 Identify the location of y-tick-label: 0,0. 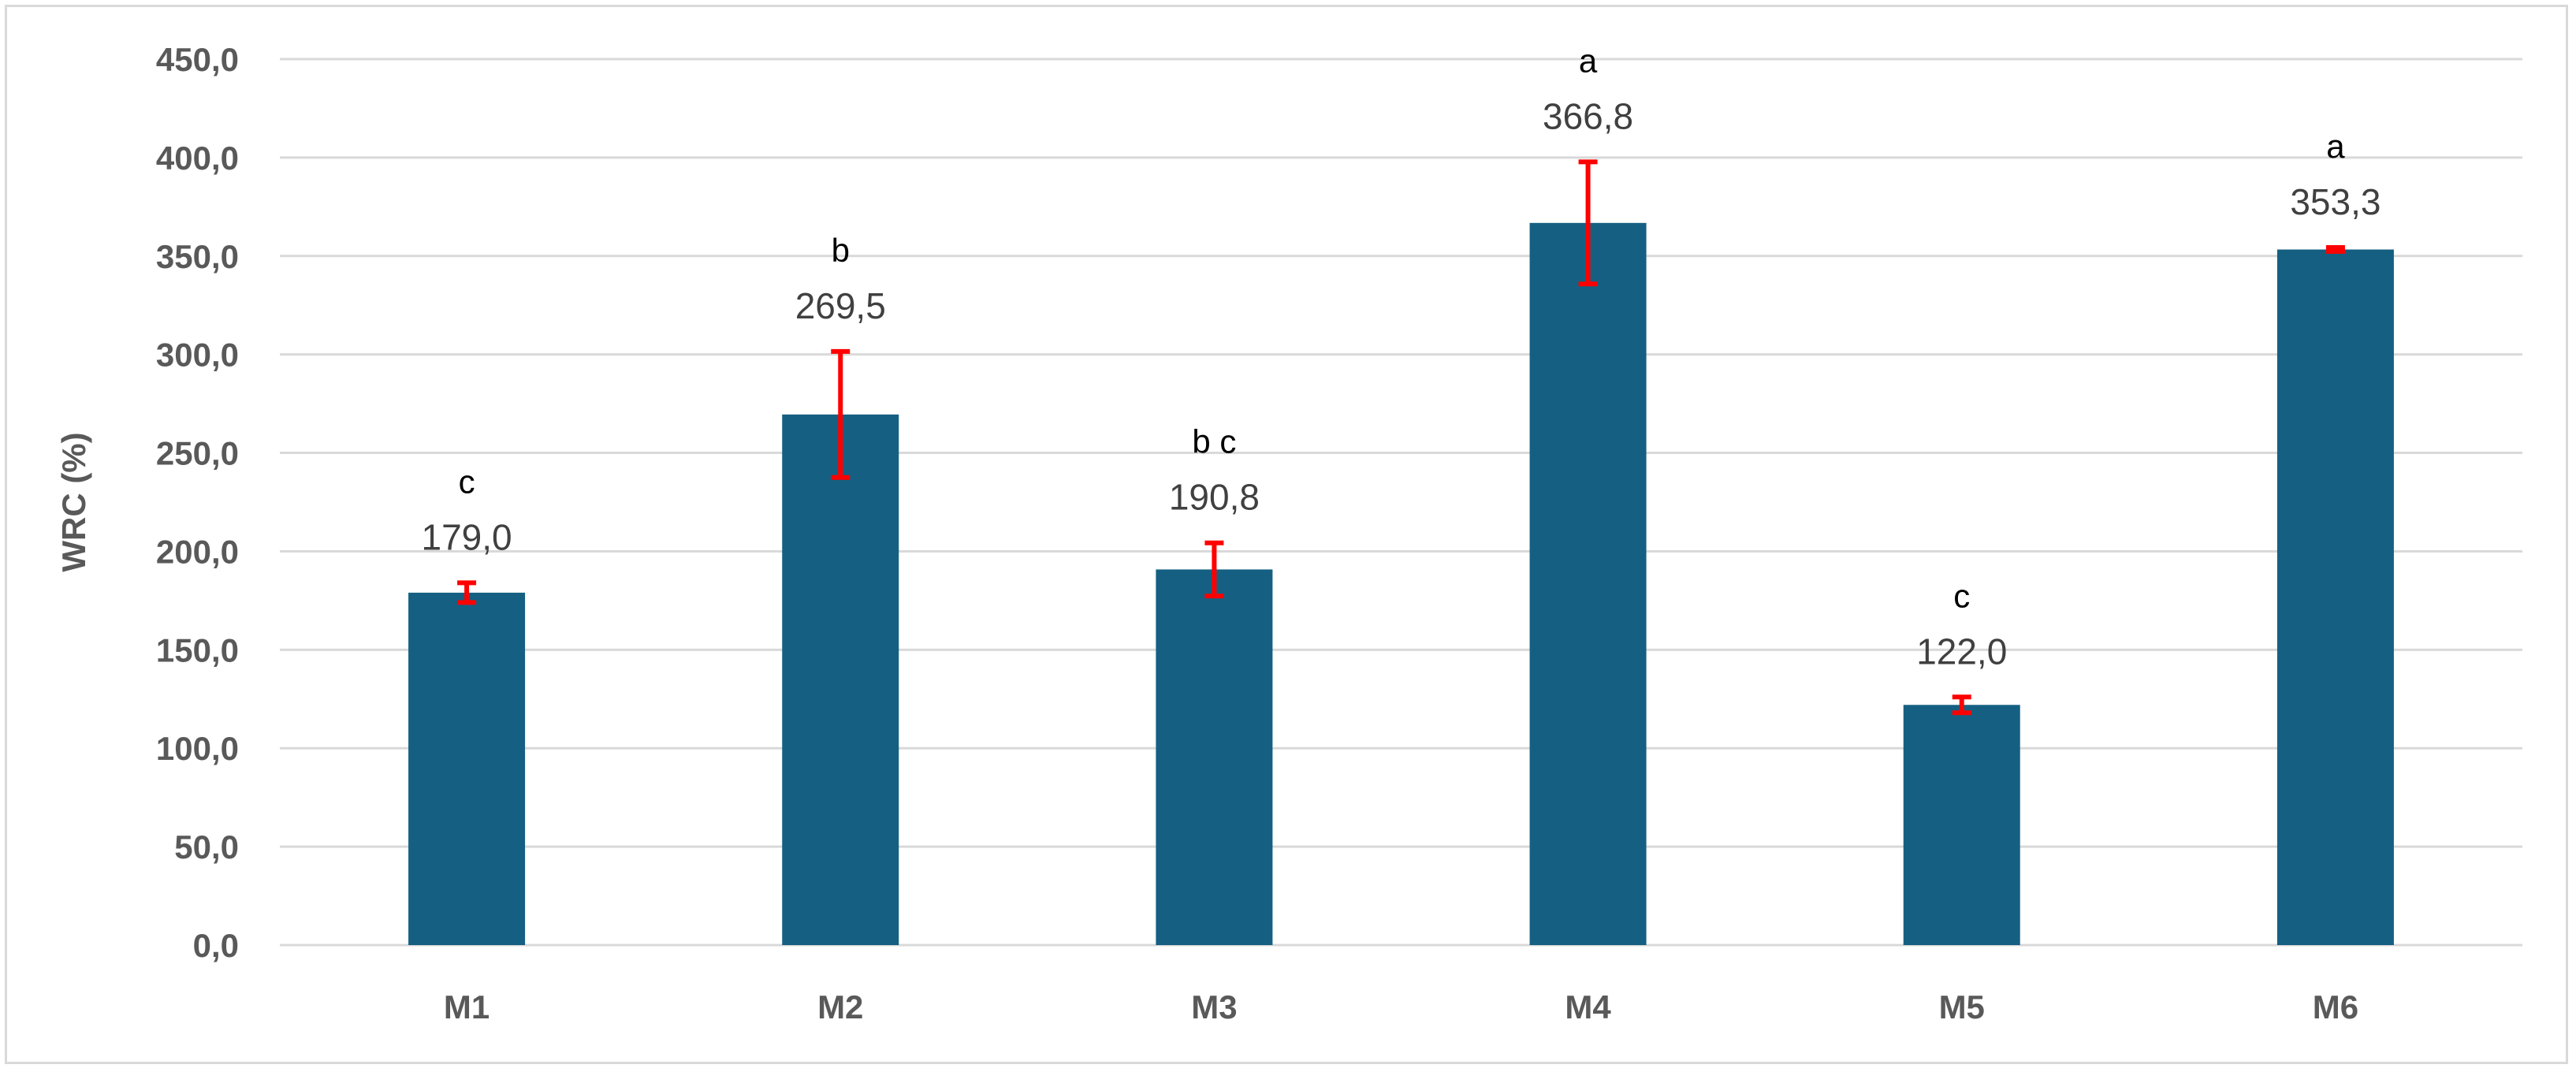
(216, 946).